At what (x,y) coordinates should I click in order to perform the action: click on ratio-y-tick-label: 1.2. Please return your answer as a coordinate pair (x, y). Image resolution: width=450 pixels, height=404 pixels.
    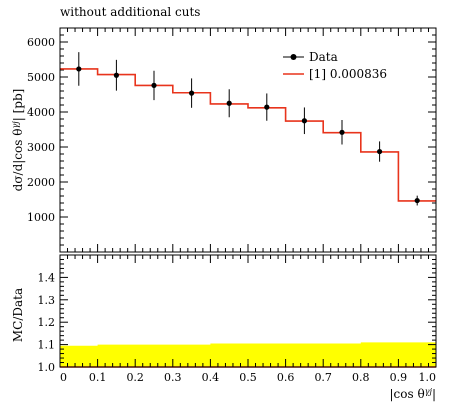
    Looking at the image, I should click on (47, 322).